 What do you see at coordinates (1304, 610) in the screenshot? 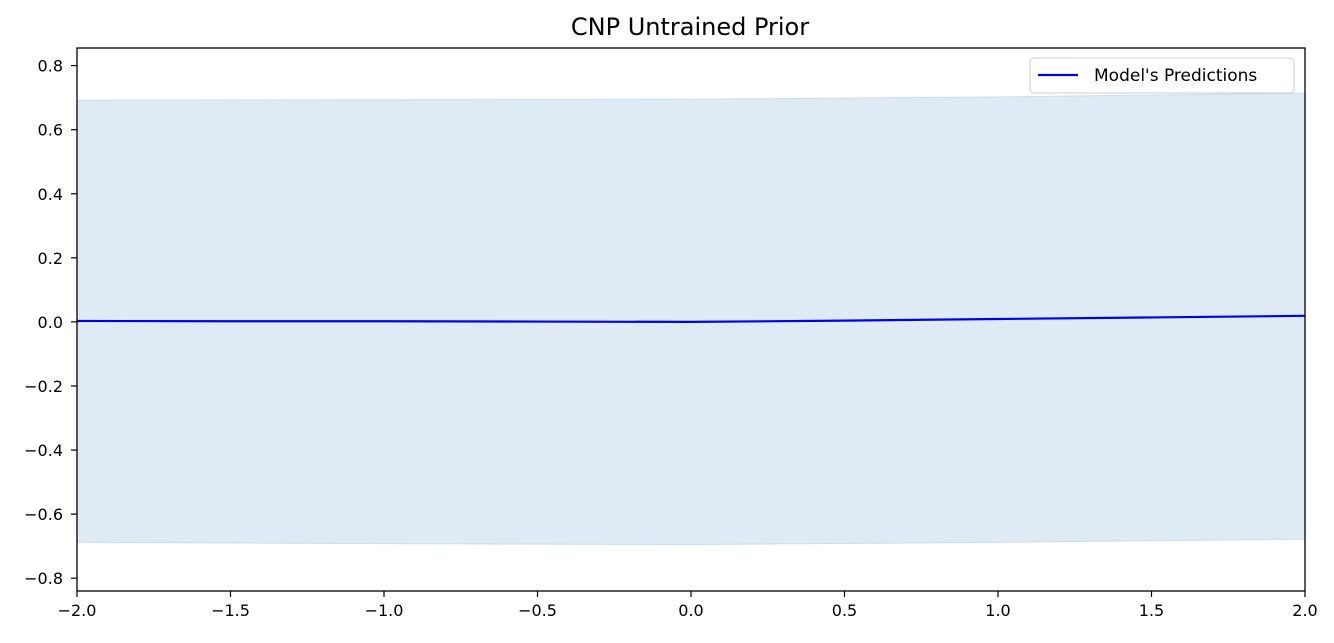
I see `x-tick-label: 2.0` at bounding box center [1304, 610].